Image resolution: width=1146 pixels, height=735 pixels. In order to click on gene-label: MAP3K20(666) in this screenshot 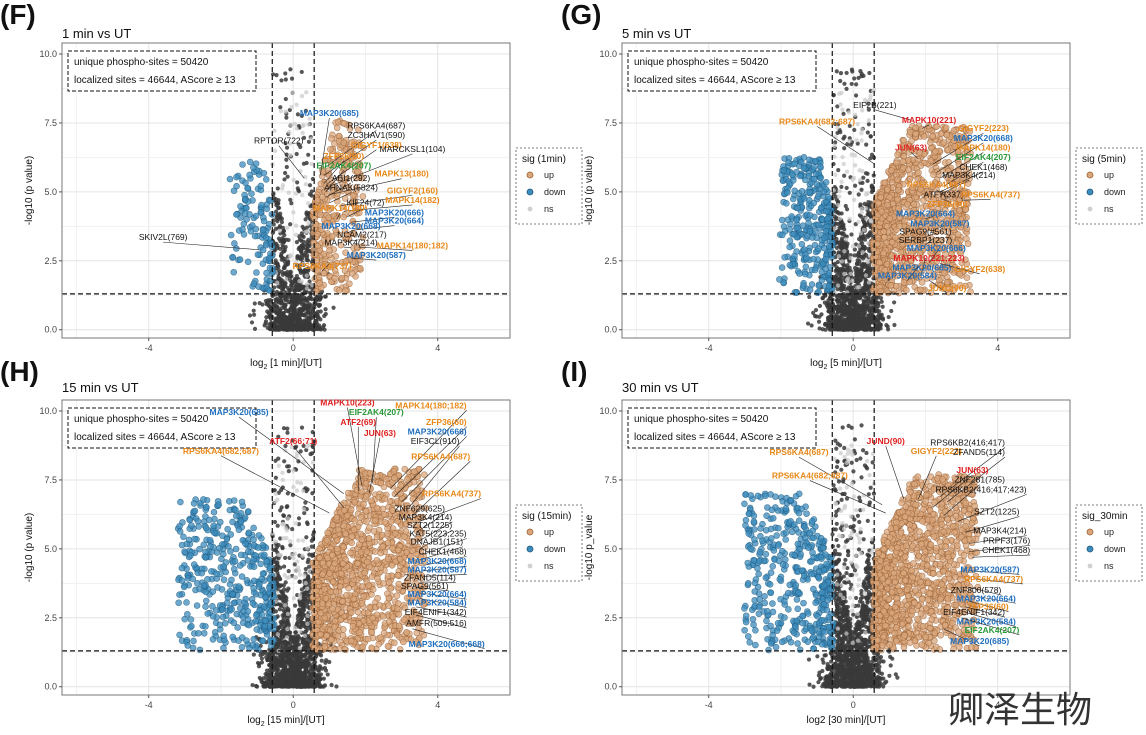, I will do `click(936, 248)`.